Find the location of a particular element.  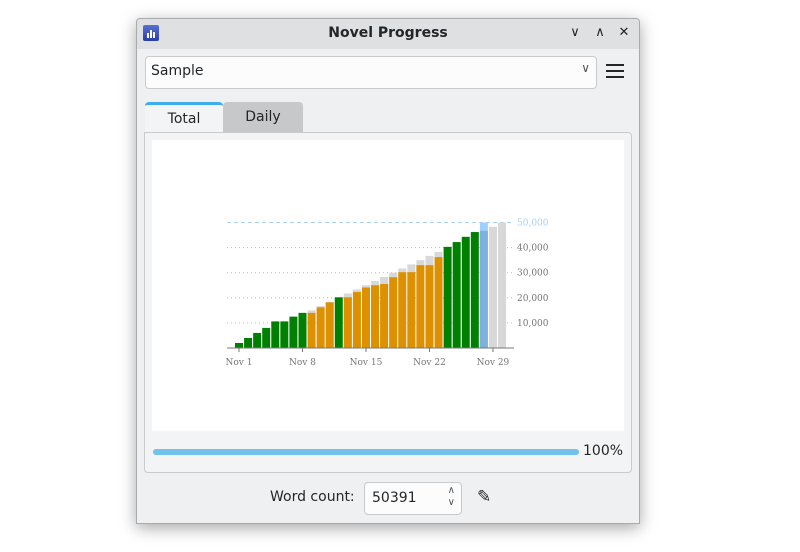

progress-fill is located at coordinates (366, 452).